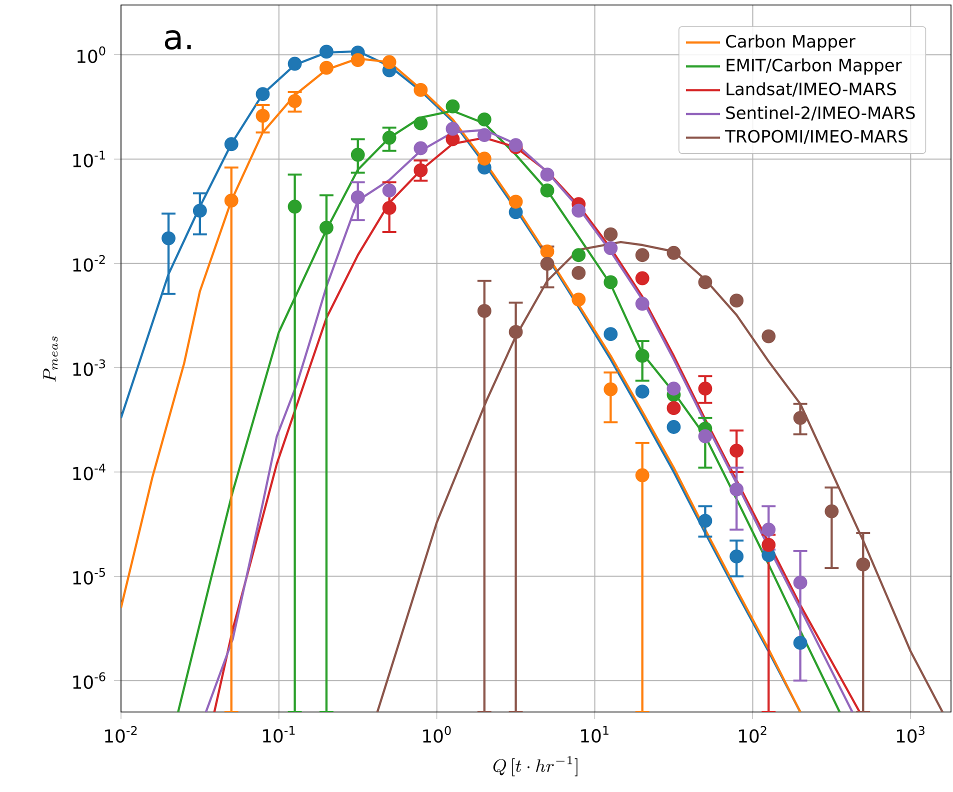 The image size is (953, 792). Describe the element at coordinates (820, 113) in the screenshot. I see `legend-label: Sentinel-2/IMEO-MARS` at that location.